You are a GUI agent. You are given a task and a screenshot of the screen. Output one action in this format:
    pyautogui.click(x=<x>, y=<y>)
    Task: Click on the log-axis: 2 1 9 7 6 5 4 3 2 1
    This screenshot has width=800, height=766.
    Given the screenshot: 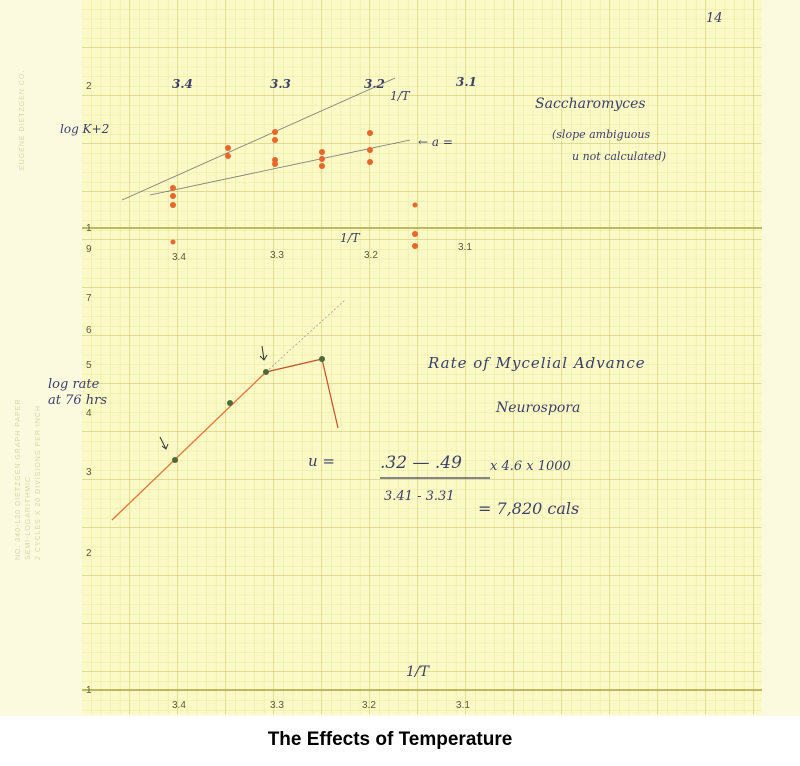 What is the action you would take?
    pyautogui.click(x=89, y=388)
    